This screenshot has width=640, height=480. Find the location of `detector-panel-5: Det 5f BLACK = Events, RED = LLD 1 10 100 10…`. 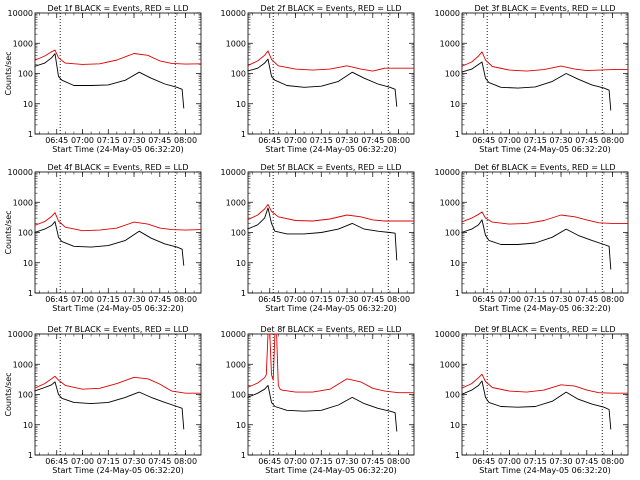

detector-panel-5: Det 5f BLACK = Events, RED = LLD 1 10 100 10… is located at coordinates (318, 238).